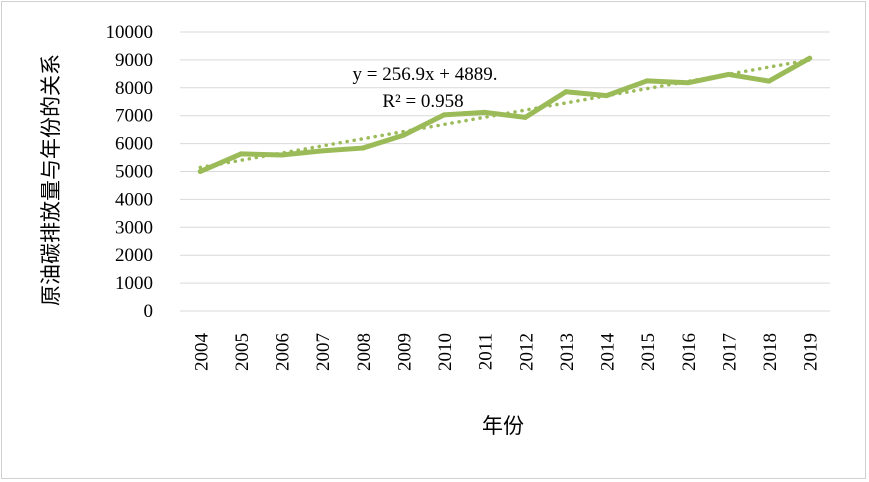  What do you see at coordinates (445, 352) in the screenshot?
I see `x-tick-label: 2010` at bounding box center [445, 352].